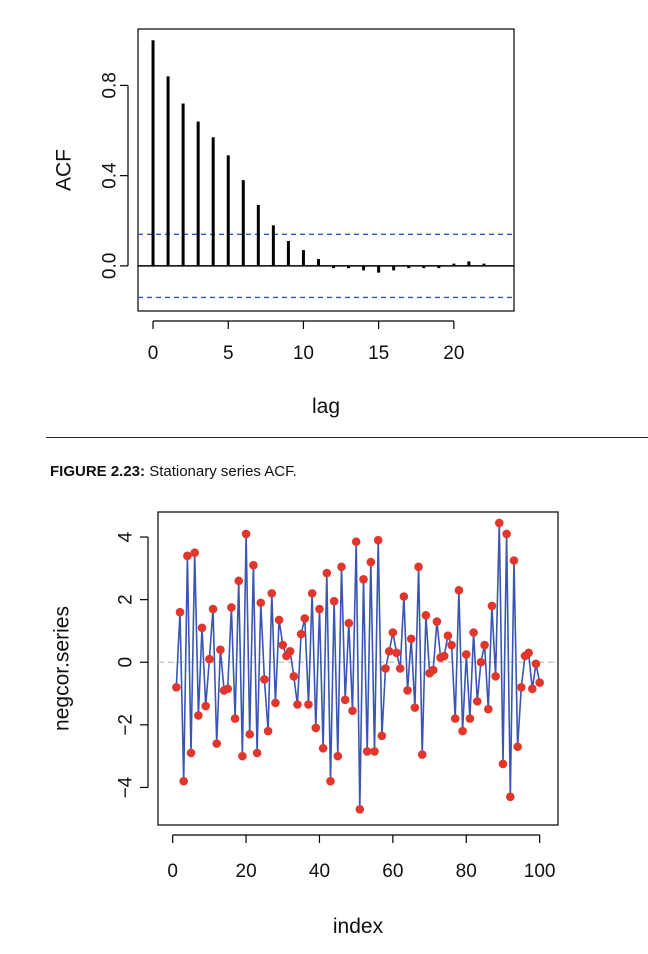  I want to click on y-tick-label: 0.4, so click(110, 175).